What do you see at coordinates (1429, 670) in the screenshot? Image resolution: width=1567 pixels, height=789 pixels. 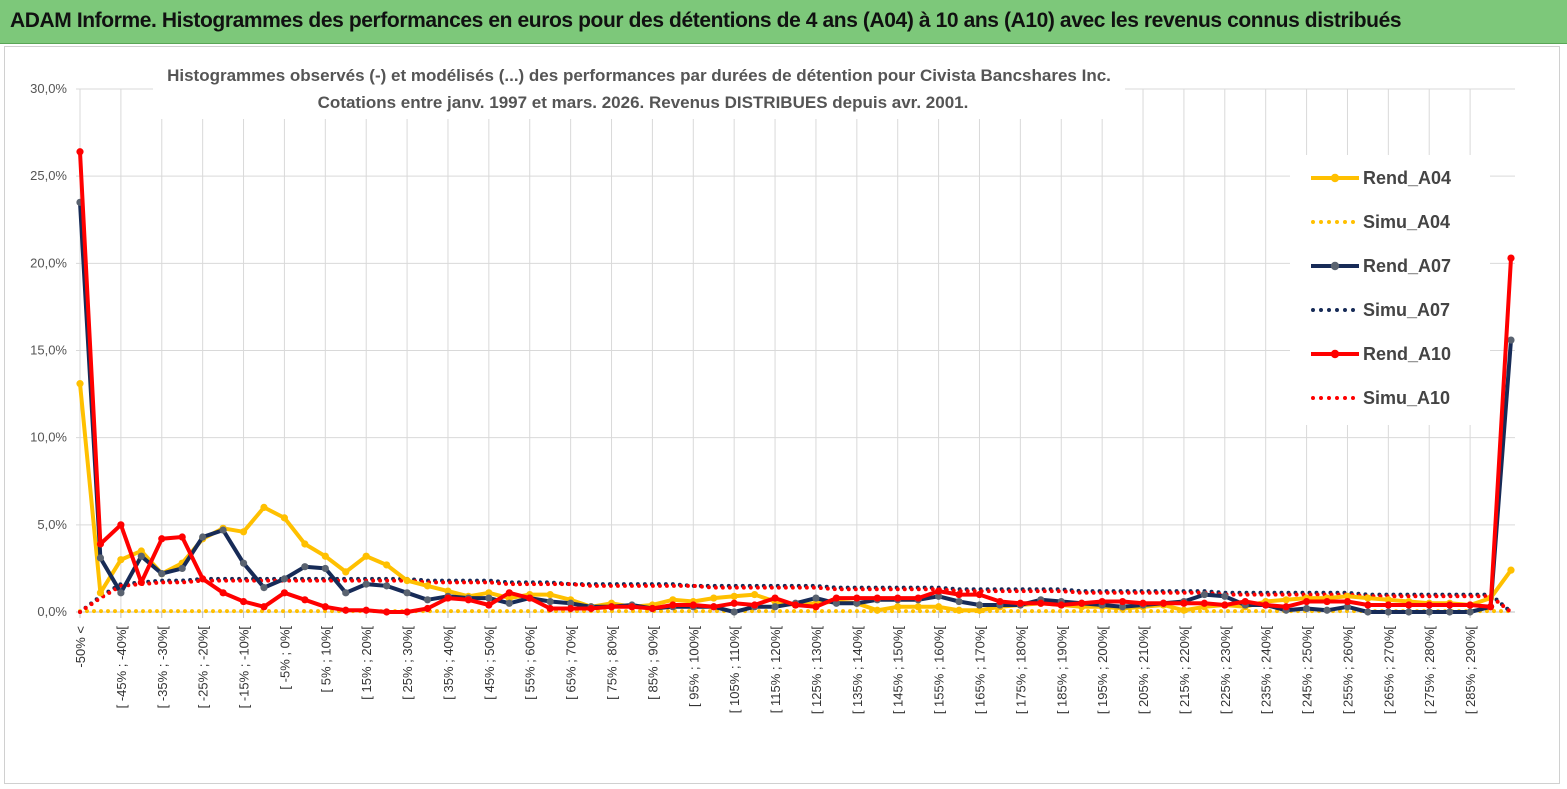 I see `x-tick-label: [ 275% ; 280%[` at bounding box center [1429, 670].